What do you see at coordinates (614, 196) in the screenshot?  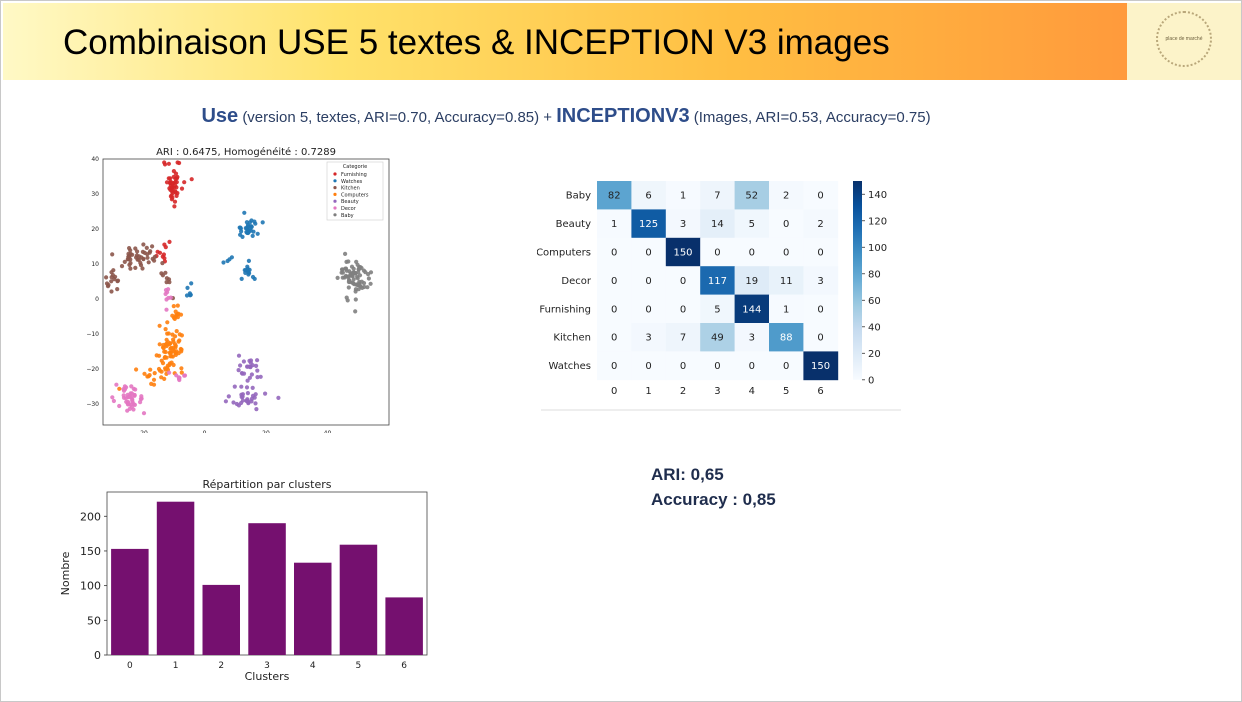 I see `heatmap-cell-value: 82` at bounding box center [614, 196].